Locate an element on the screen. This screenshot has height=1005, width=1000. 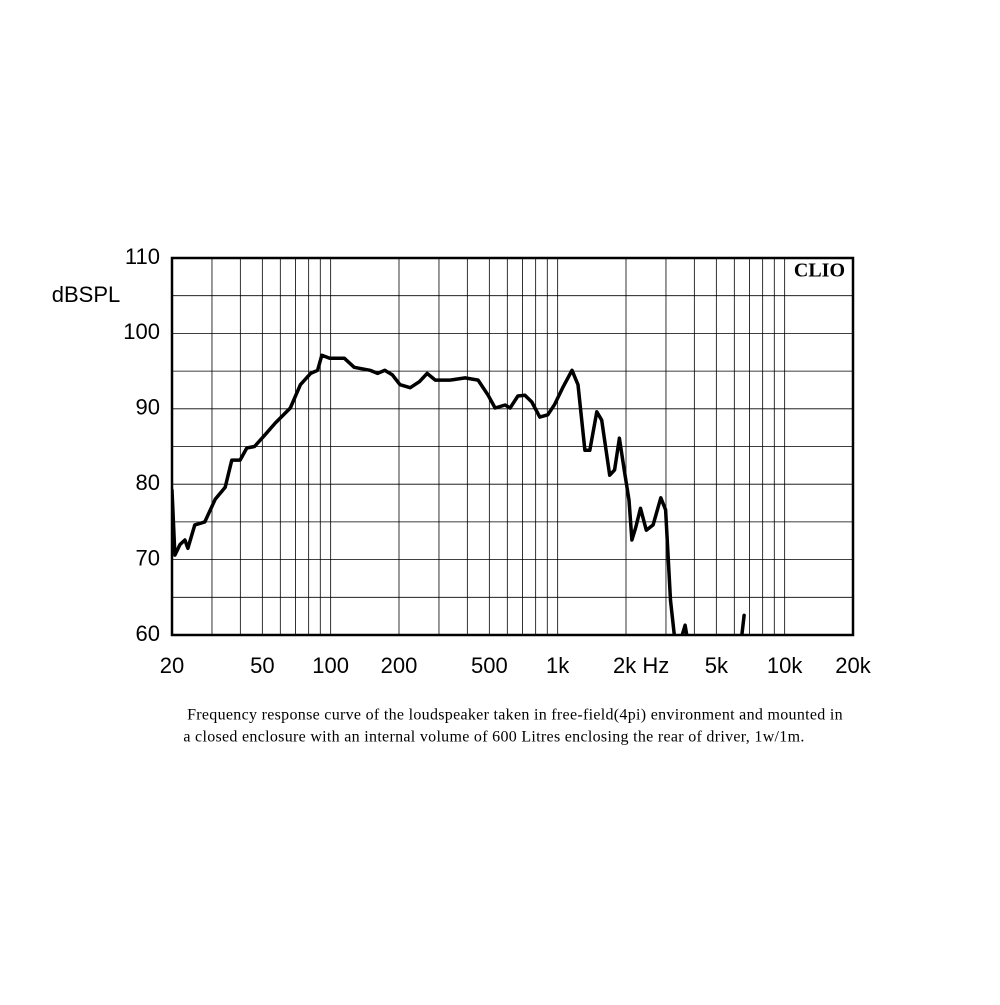
x-tick-label: 20k is located at coordinates (853, 665).